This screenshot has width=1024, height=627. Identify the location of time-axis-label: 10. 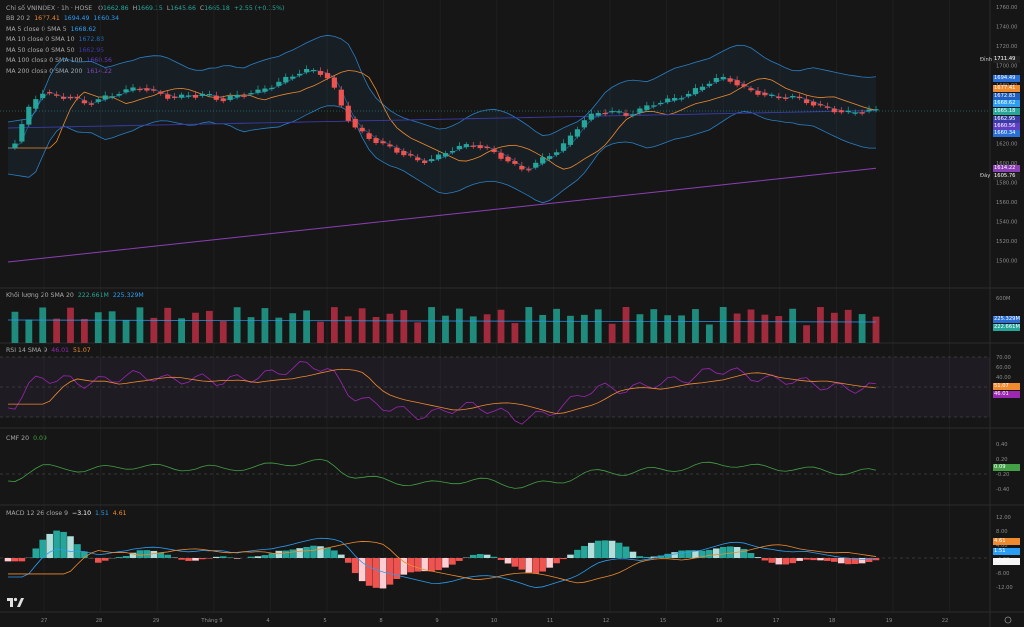
(494, 621).